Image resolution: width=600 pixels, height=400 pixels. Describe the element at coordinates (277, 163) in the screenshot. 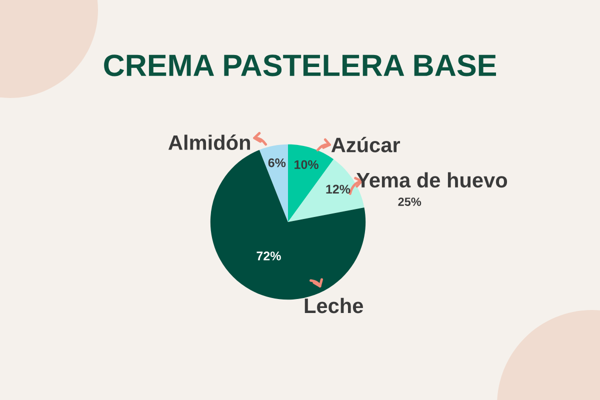

I see `data-label: 6%` at that location.